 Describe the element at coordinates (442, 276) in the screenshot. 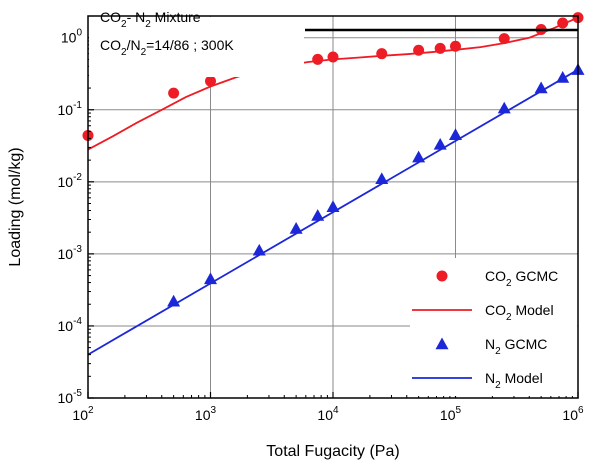

I see `legend-swatch-co2-gcmc` at that location.